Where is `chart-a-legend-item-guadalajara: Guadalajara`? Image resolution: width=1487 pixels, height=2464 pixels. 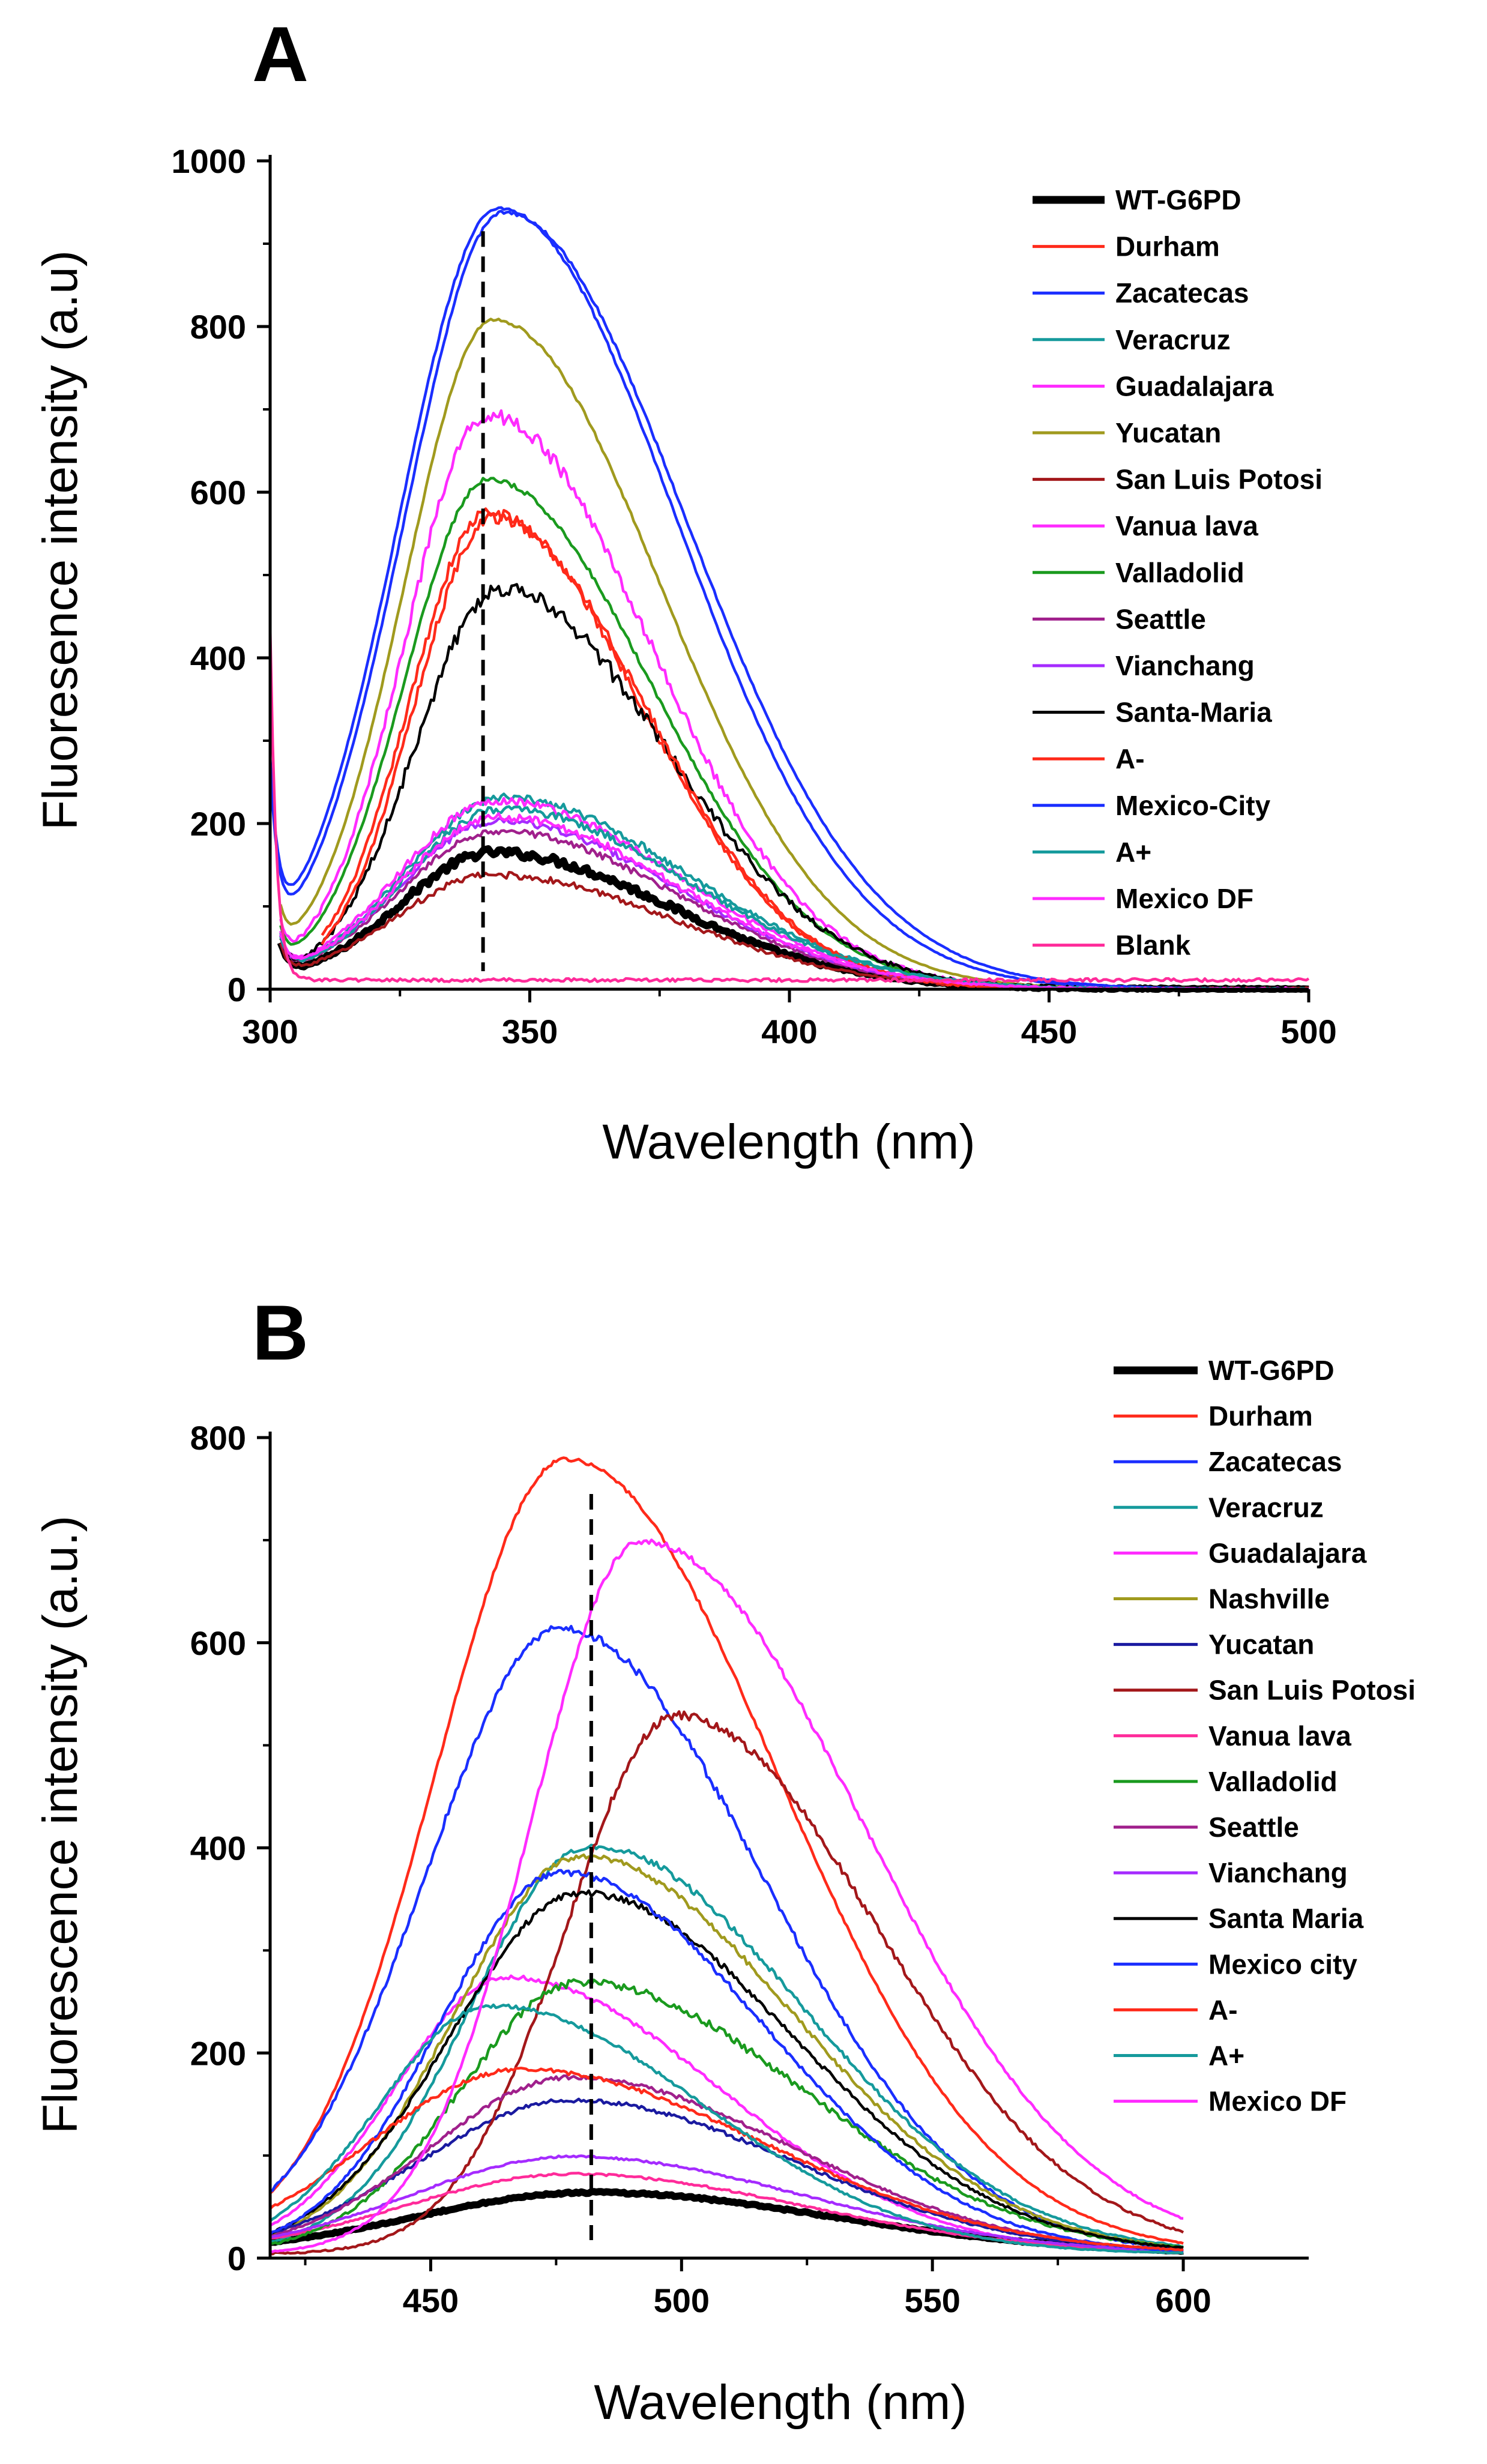
chart-a-legend-item-guadalajara: Guadalajara is located at coordinates (1153, 386).